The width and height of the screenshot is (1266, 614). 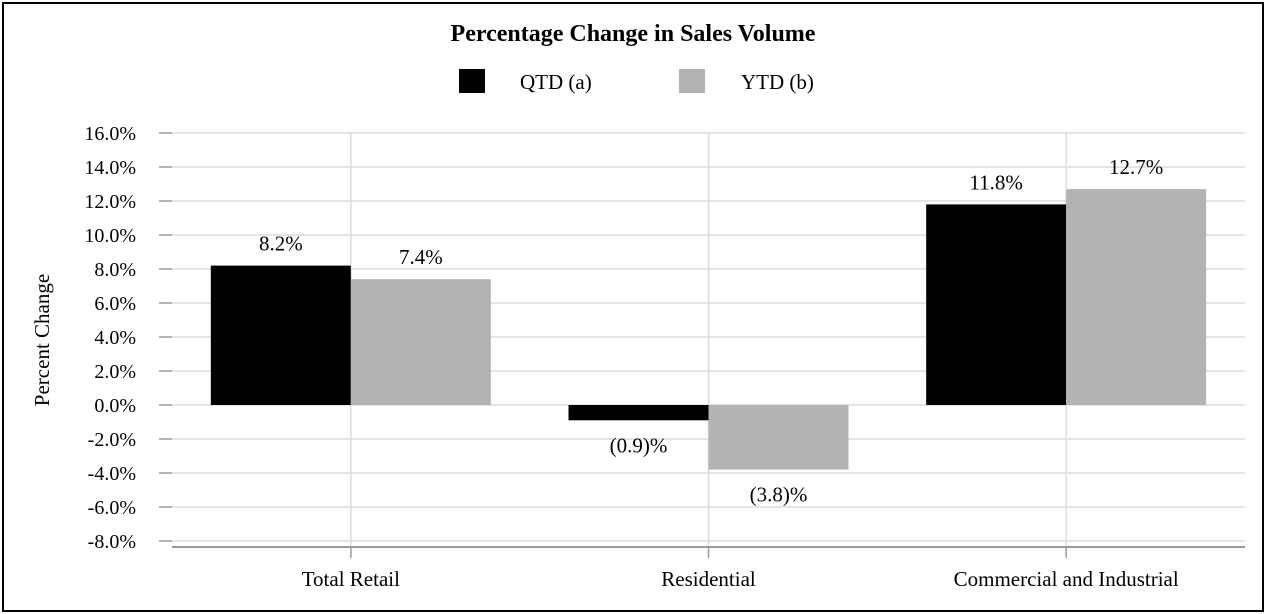 What do you see at coordinates (115, 338) in the screenshot?
I see `y-tick-label: 4.0%` at bounding box center [115, 338].